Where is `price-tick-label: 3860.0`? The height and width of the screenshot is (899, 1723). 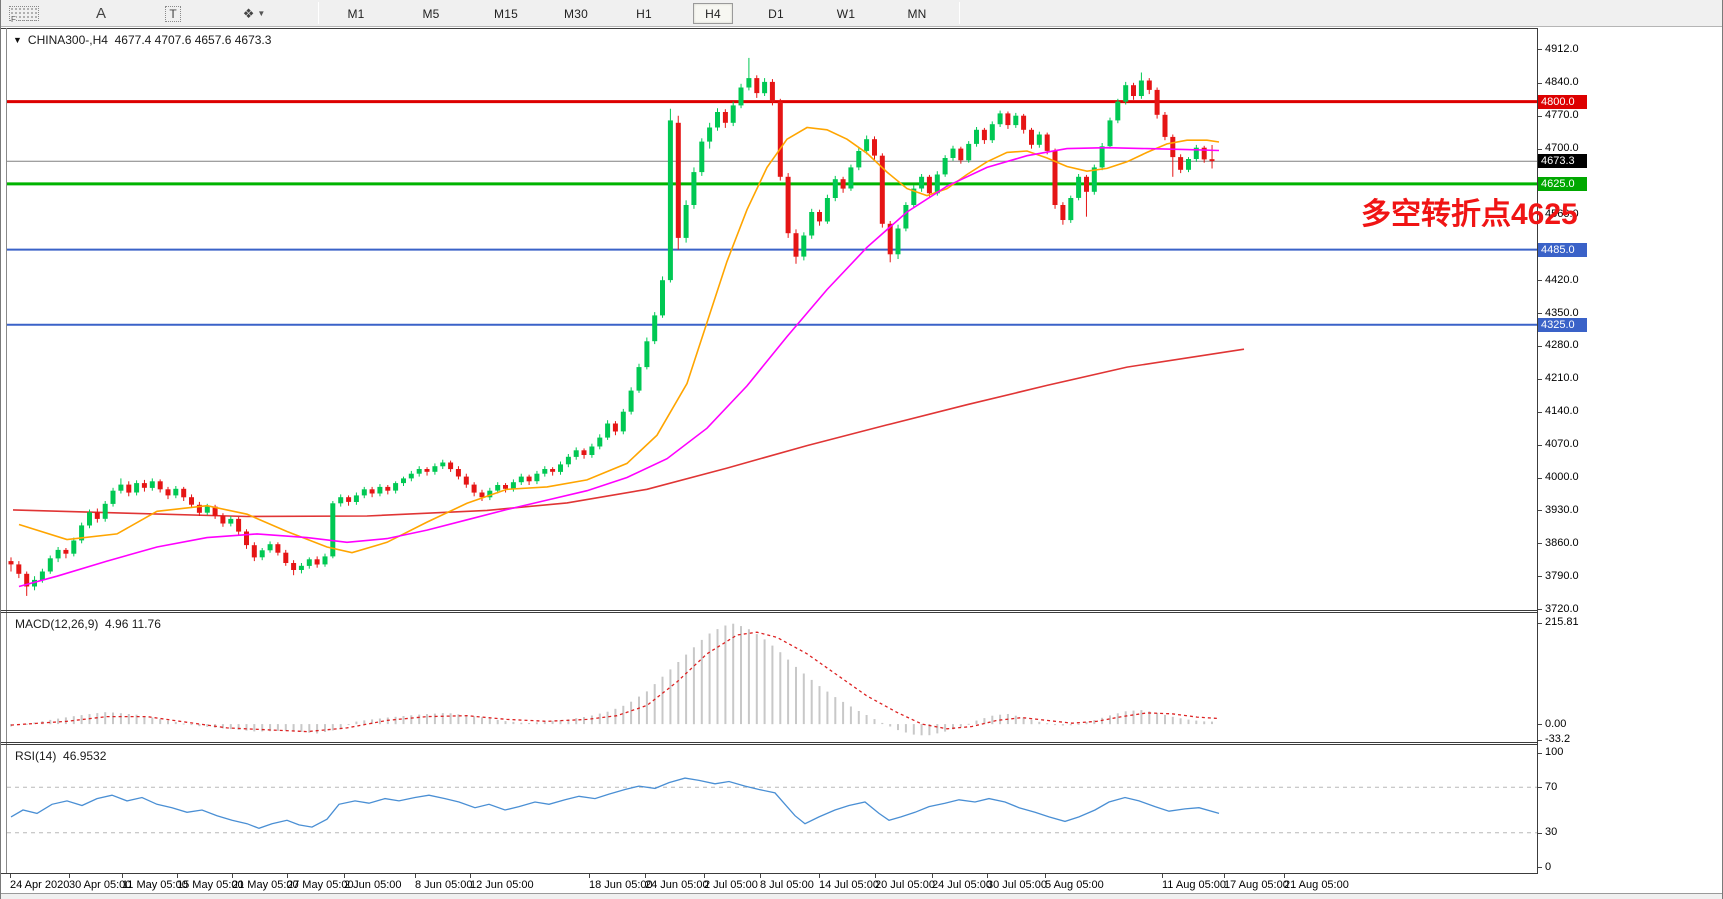 price-tick-label: 3860.0 is located at coordinates (1562, 543).